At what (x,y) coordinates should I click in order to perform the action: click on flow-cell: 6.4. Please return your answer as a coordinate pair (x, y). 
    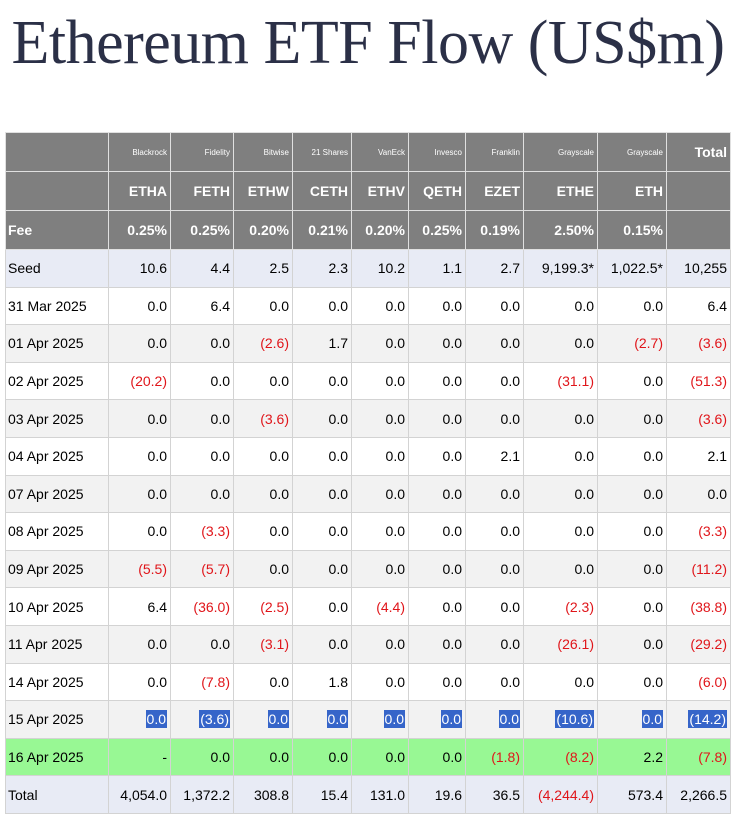
    Looking at the image, I should click on (139, 606).